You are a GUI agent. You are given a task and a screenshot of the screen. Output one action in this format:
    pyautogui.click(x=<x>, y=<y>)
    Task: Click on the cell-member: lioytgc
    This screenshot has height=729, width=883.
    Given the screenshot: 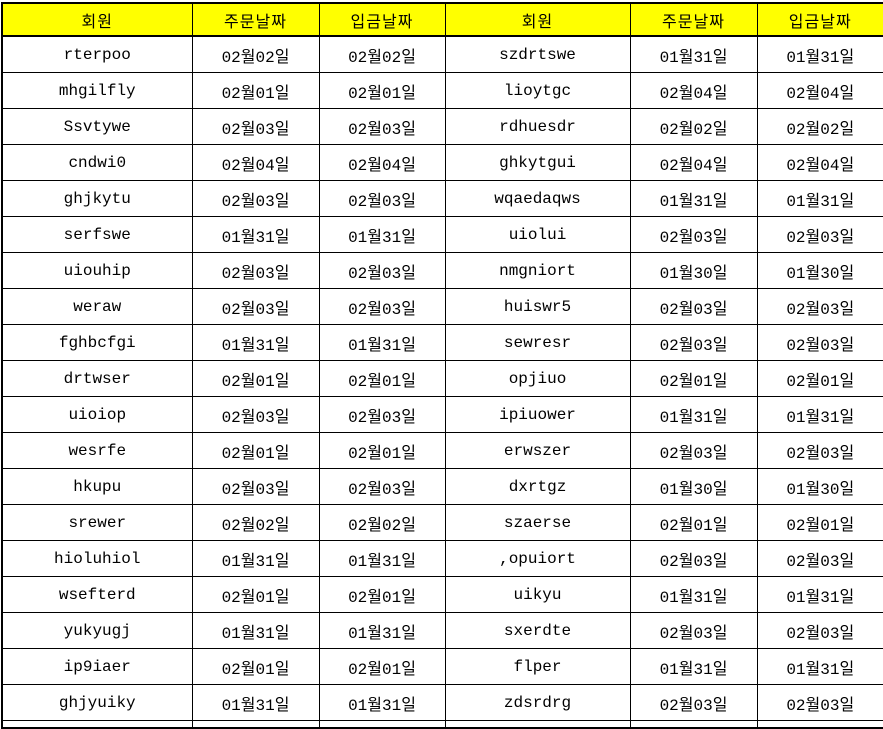 What is the action you would take?
    pyautogui.click(x=537, y=90)
    